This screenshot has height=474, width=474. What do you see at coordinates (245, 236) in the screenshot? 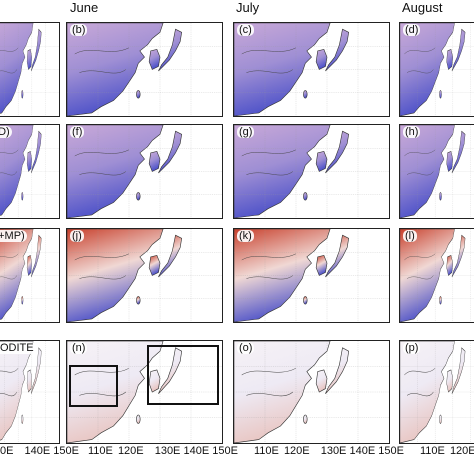
I see `panel-label: (k)` at bounding box center [245, 236].